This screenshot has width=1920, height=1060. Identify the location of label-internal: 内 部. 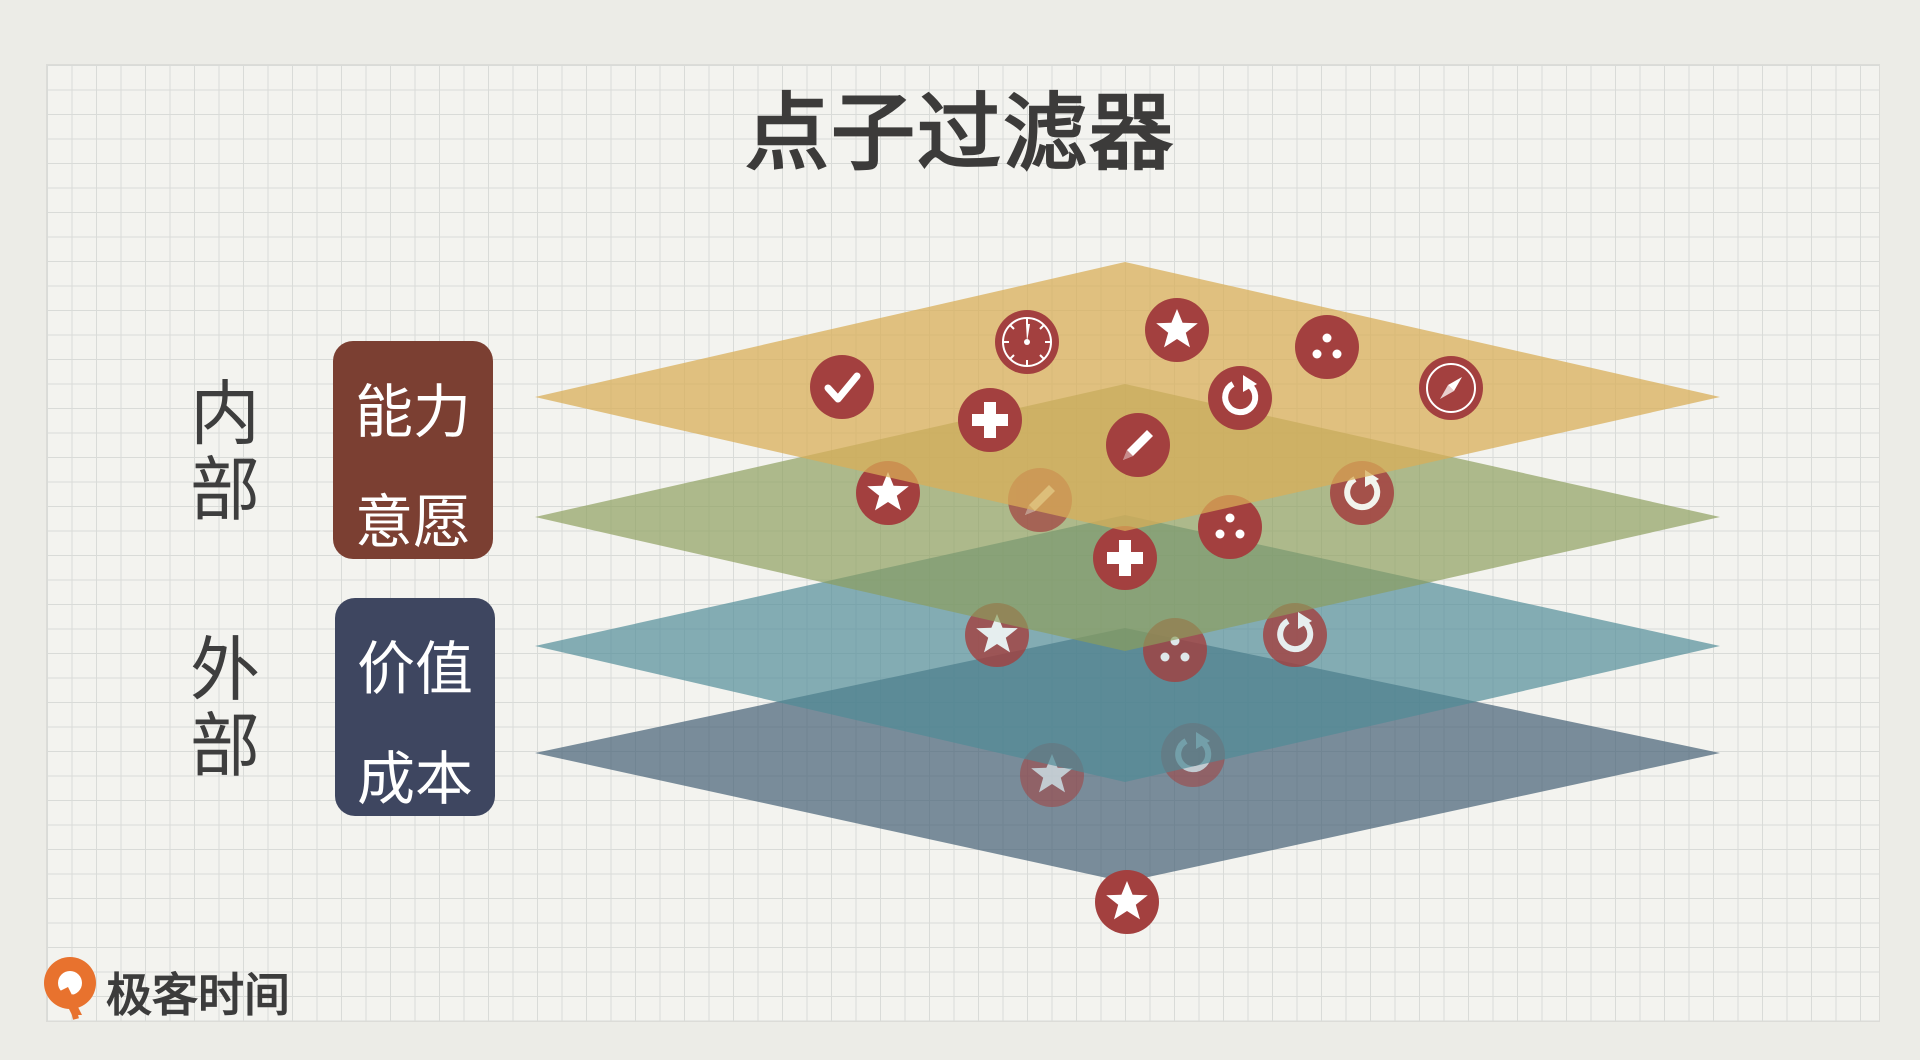
(225, 452).